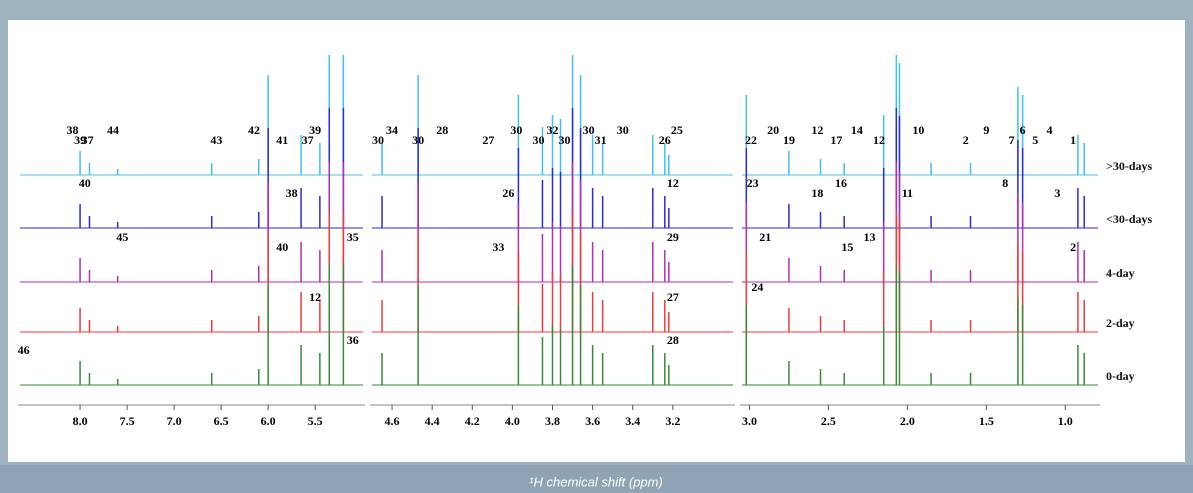 The width and height of the screenshot is (1193, 493). Describe the element at coordinates (1035, 140) in the screenshot. I see `peak-annotation: 5` at that location.